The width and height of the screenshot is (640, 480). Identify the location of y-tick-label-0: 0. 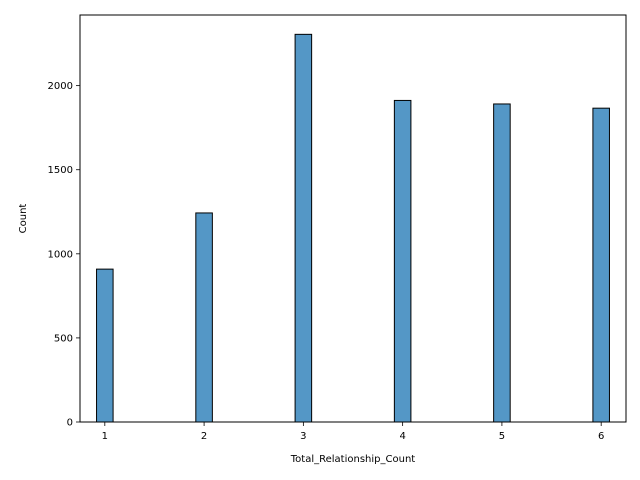
(70, 423).